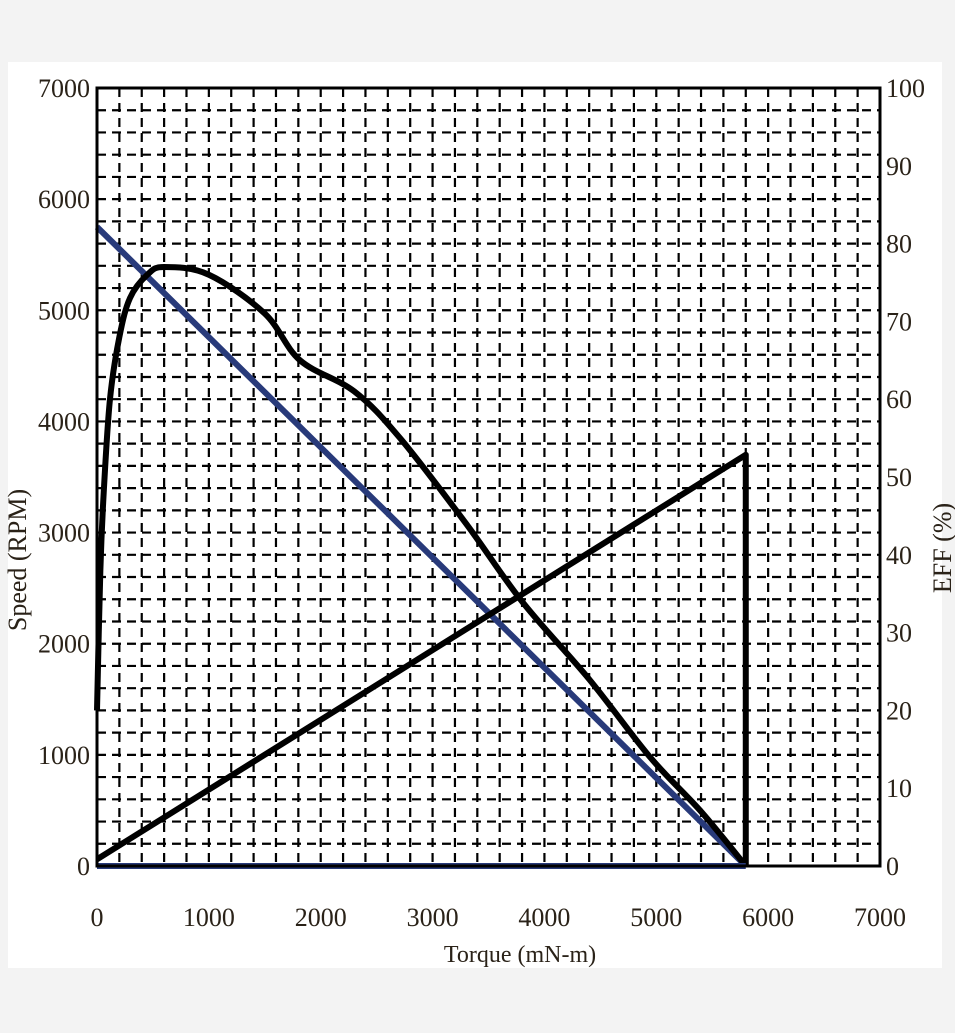  What do you see at coordinates (941, 548) in the screenshot?
I see `y2-axis-label: EFF (%)` at bounding box center [941, 548].